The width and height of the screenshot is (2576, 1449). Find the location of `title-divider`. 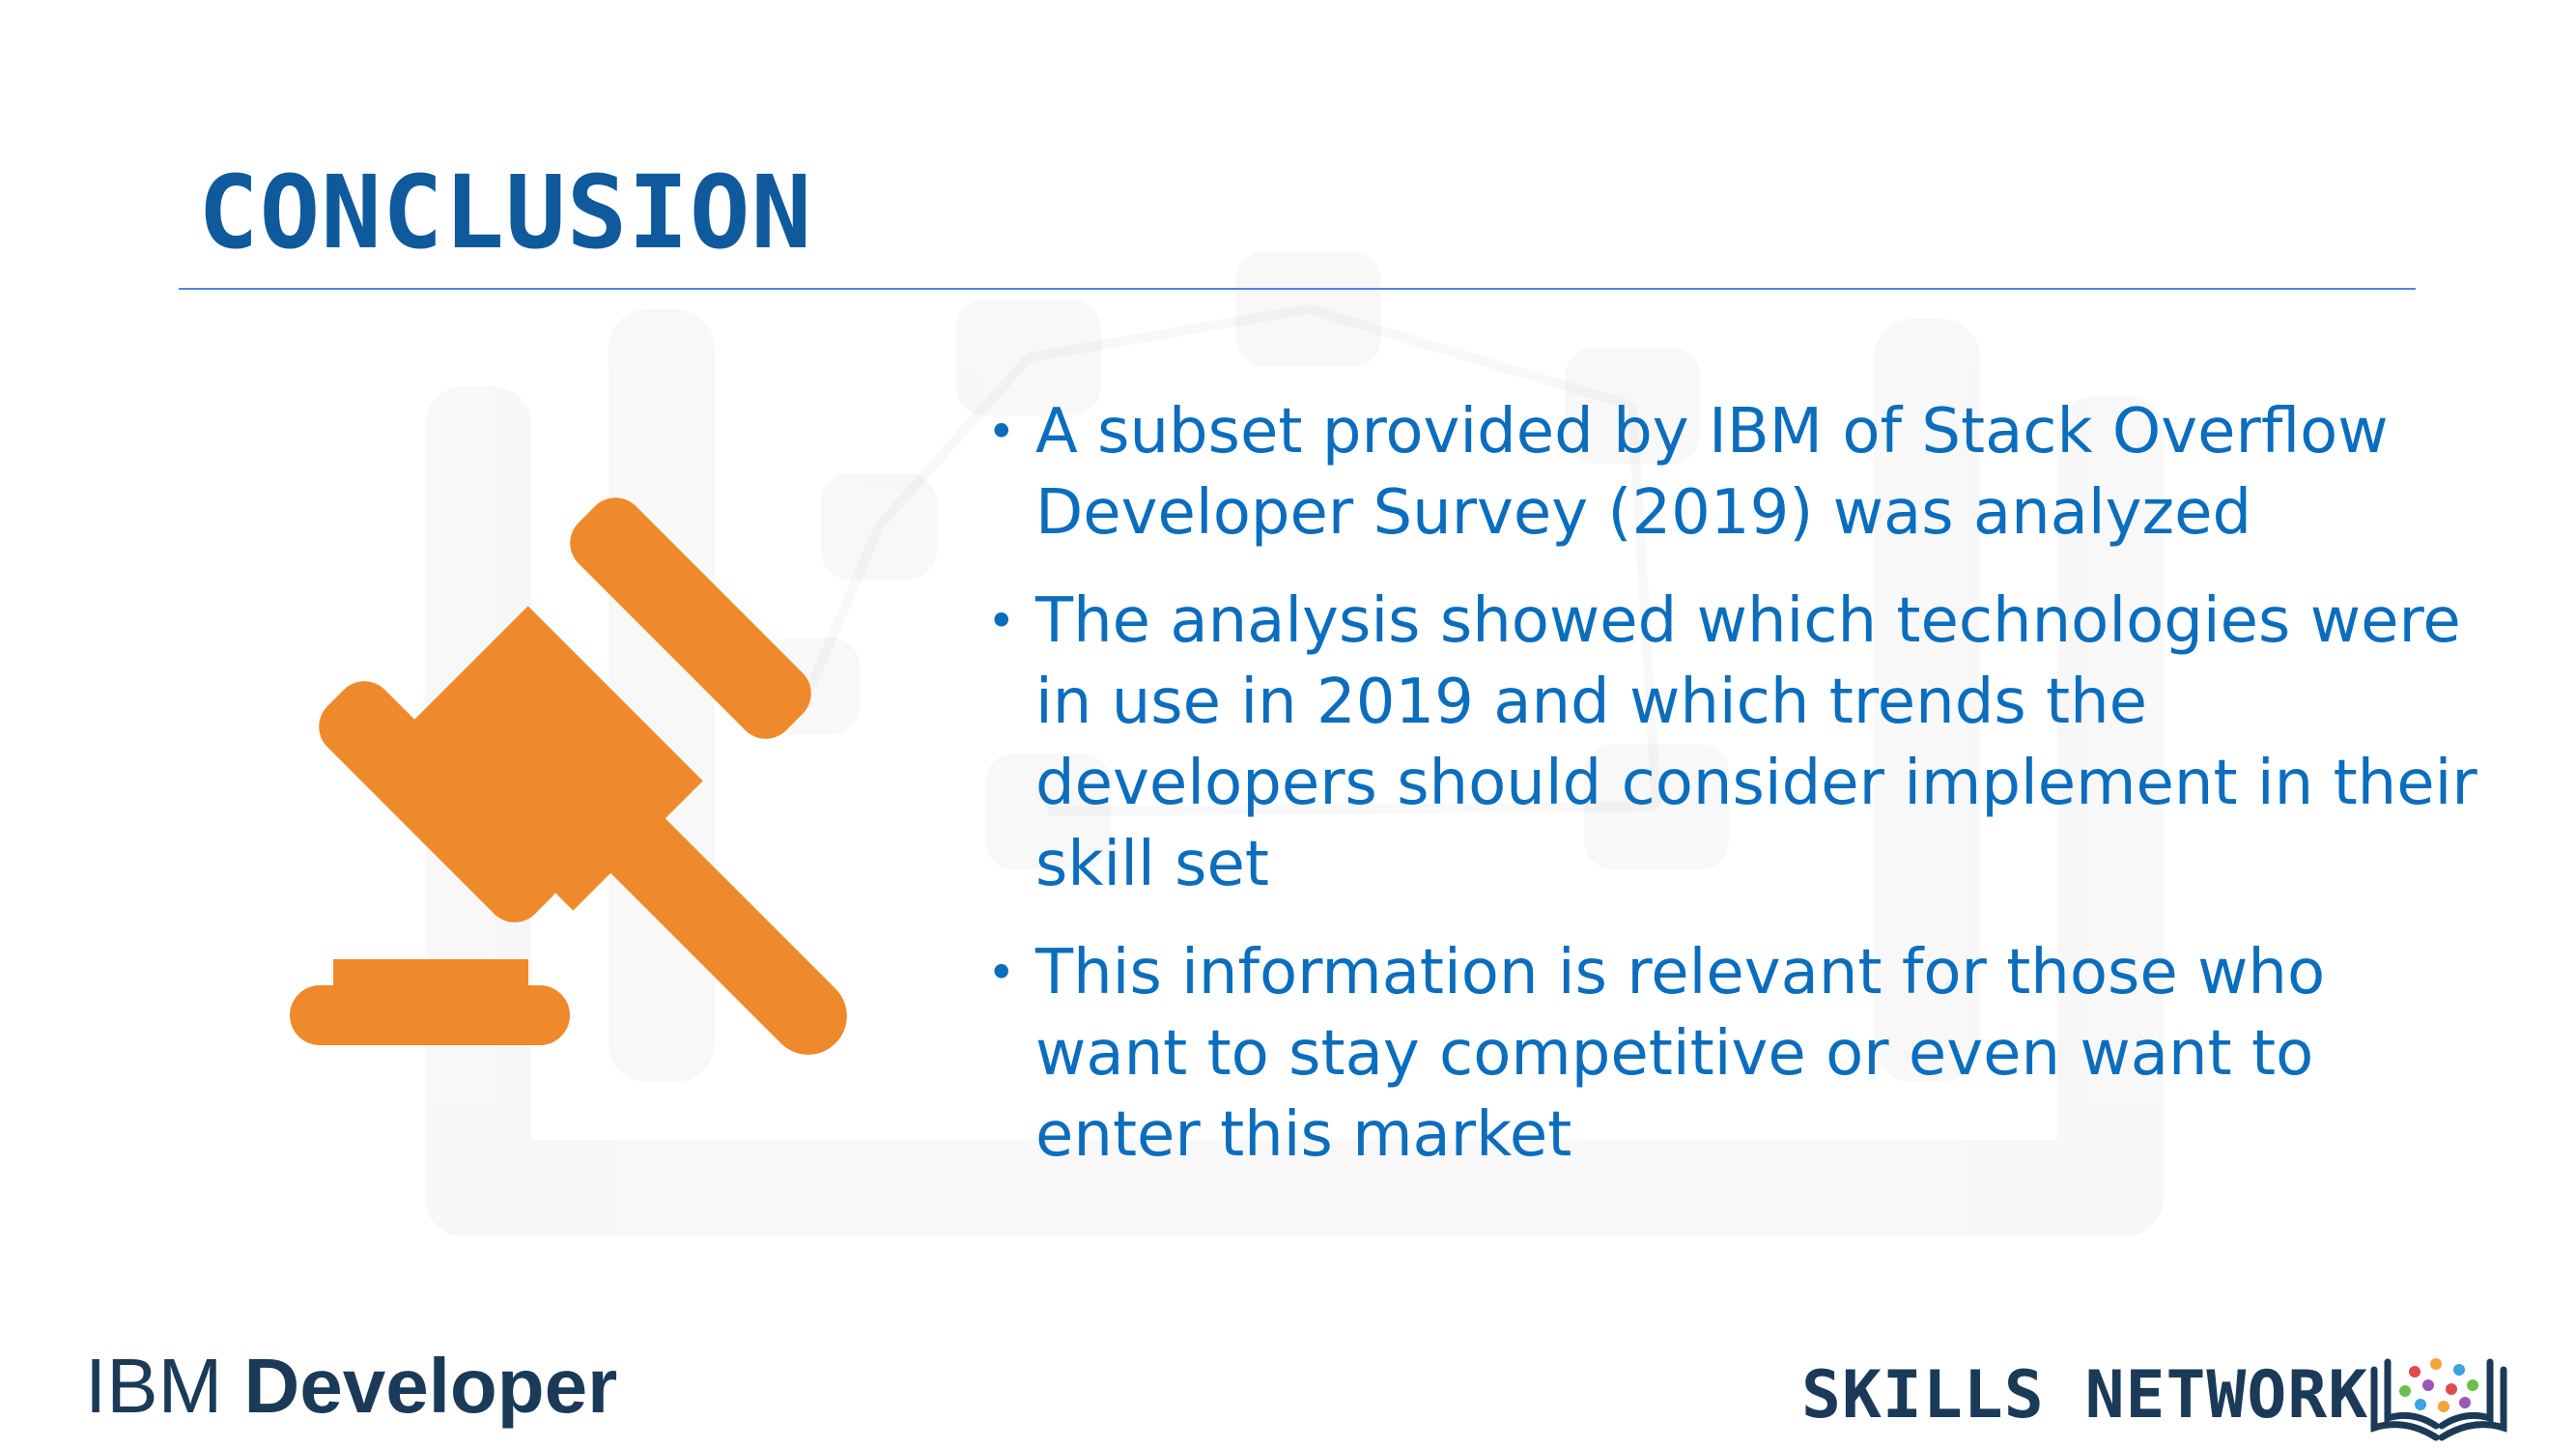

title-divider is located at coordinates (1297, 289).